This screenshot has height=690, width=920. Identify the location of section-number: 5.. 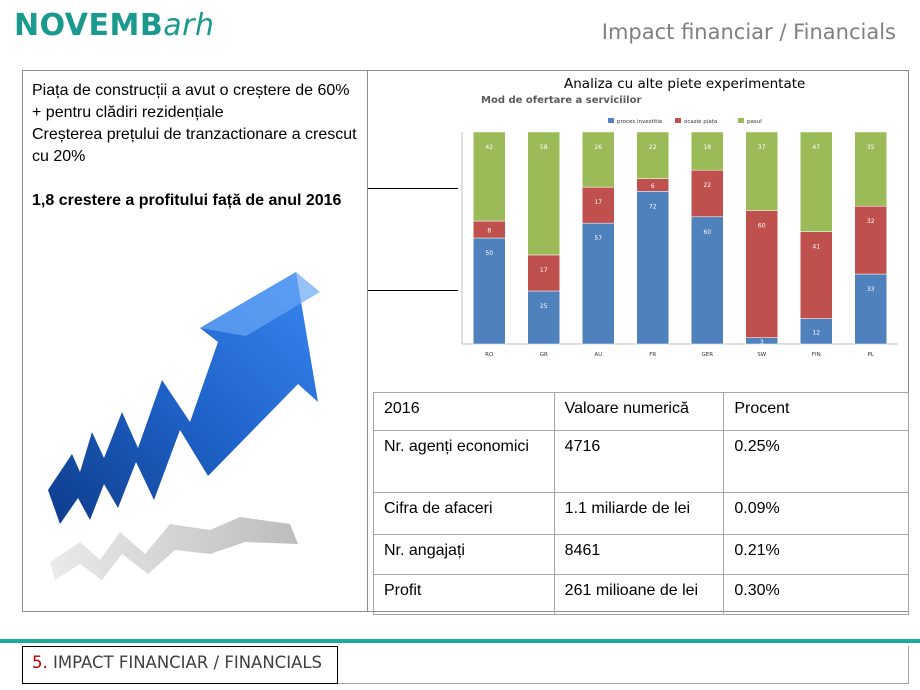
(40, 662).